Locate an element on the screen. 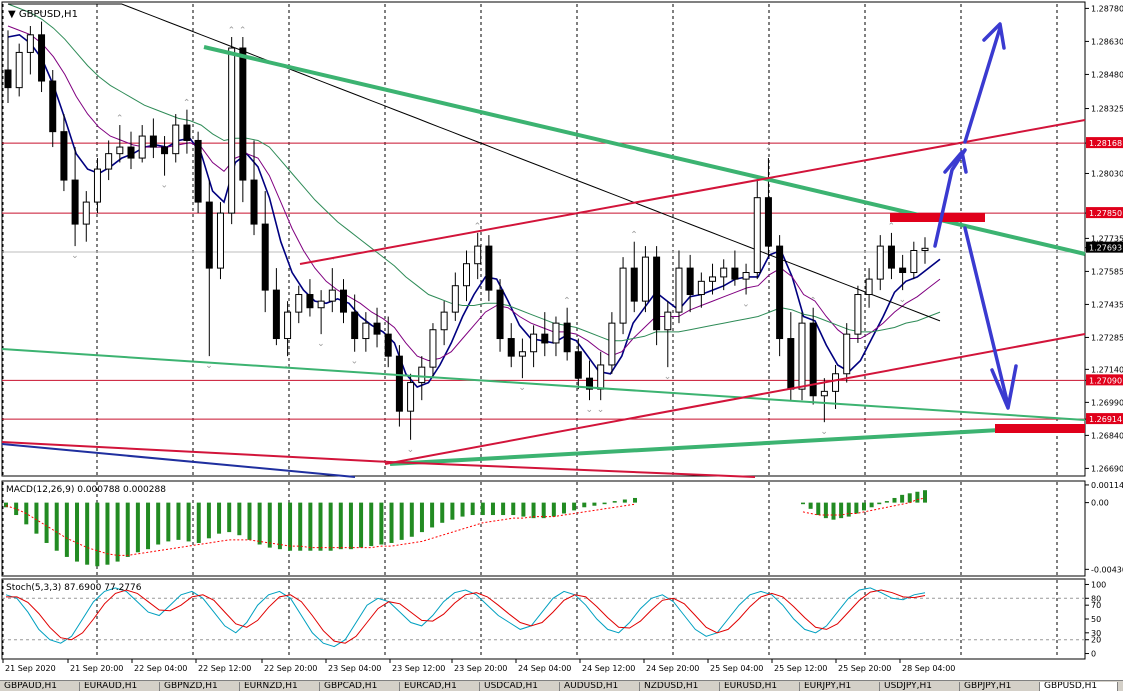 The width and height of the screenshot is (1123, 691). symbol-tab: EURAUD,H1 is located at coordinates (120, 686).